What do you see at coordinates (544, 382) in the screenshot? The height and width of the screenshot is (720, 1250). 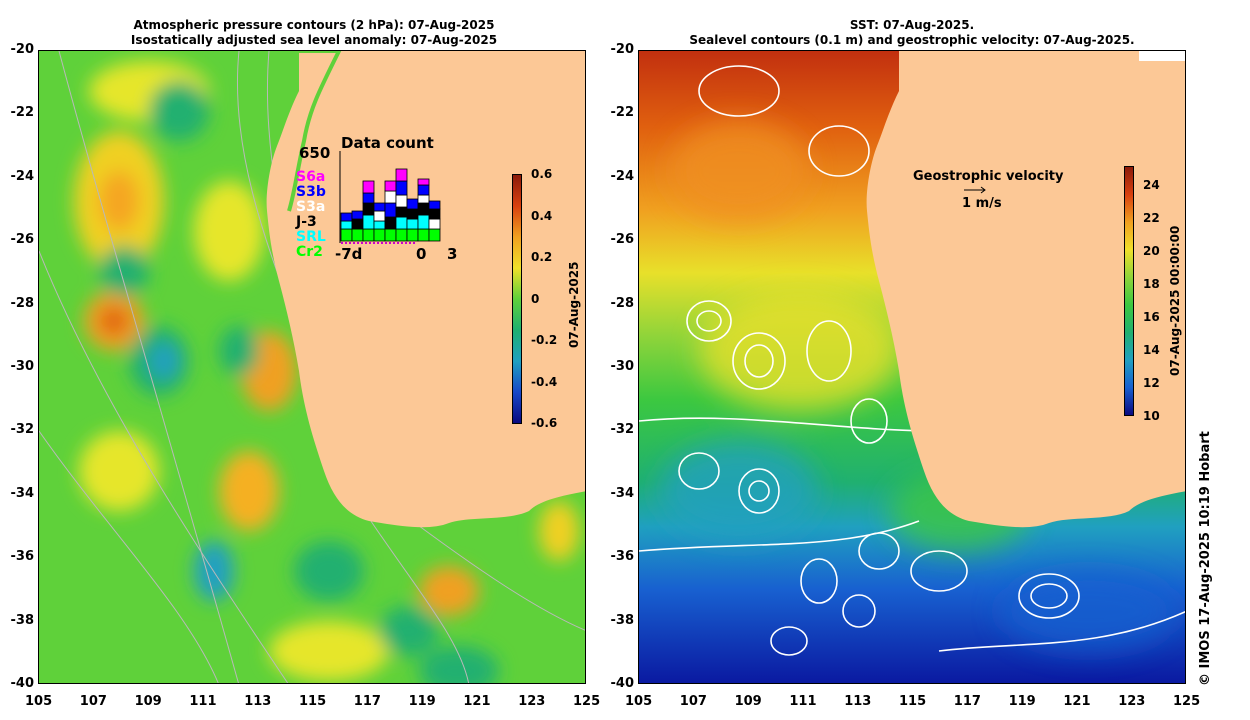 I see `left-cbar-tick: -0.4` at bounding box center [544, 382].